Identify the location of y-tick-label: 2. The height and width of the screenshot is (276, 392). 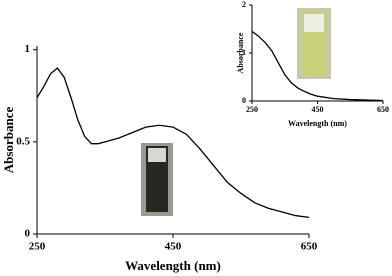
(244, 4).